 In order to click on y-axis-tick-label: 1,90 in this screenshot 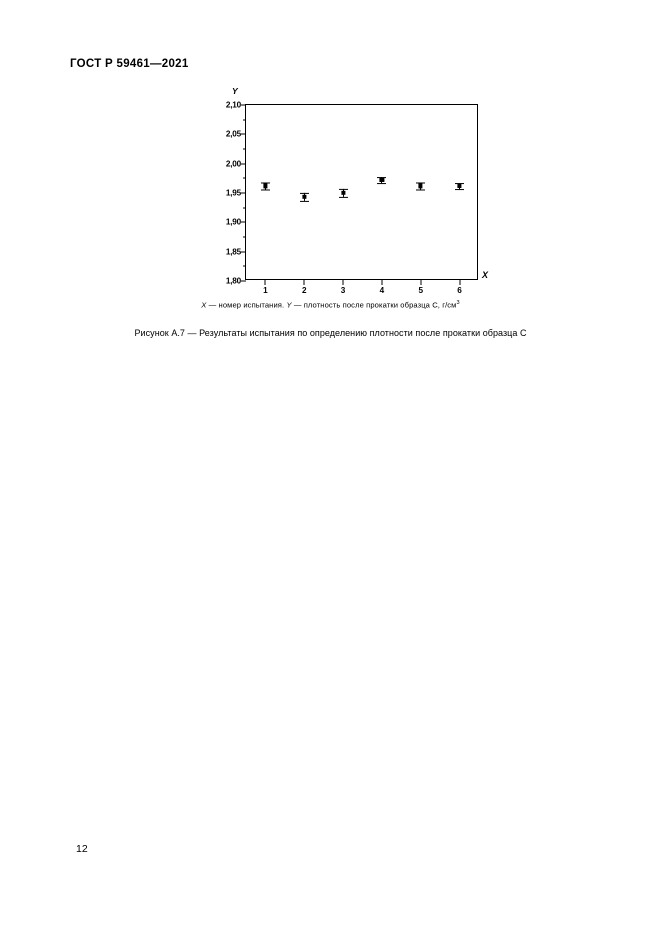, I will do `click(233, 222)`.